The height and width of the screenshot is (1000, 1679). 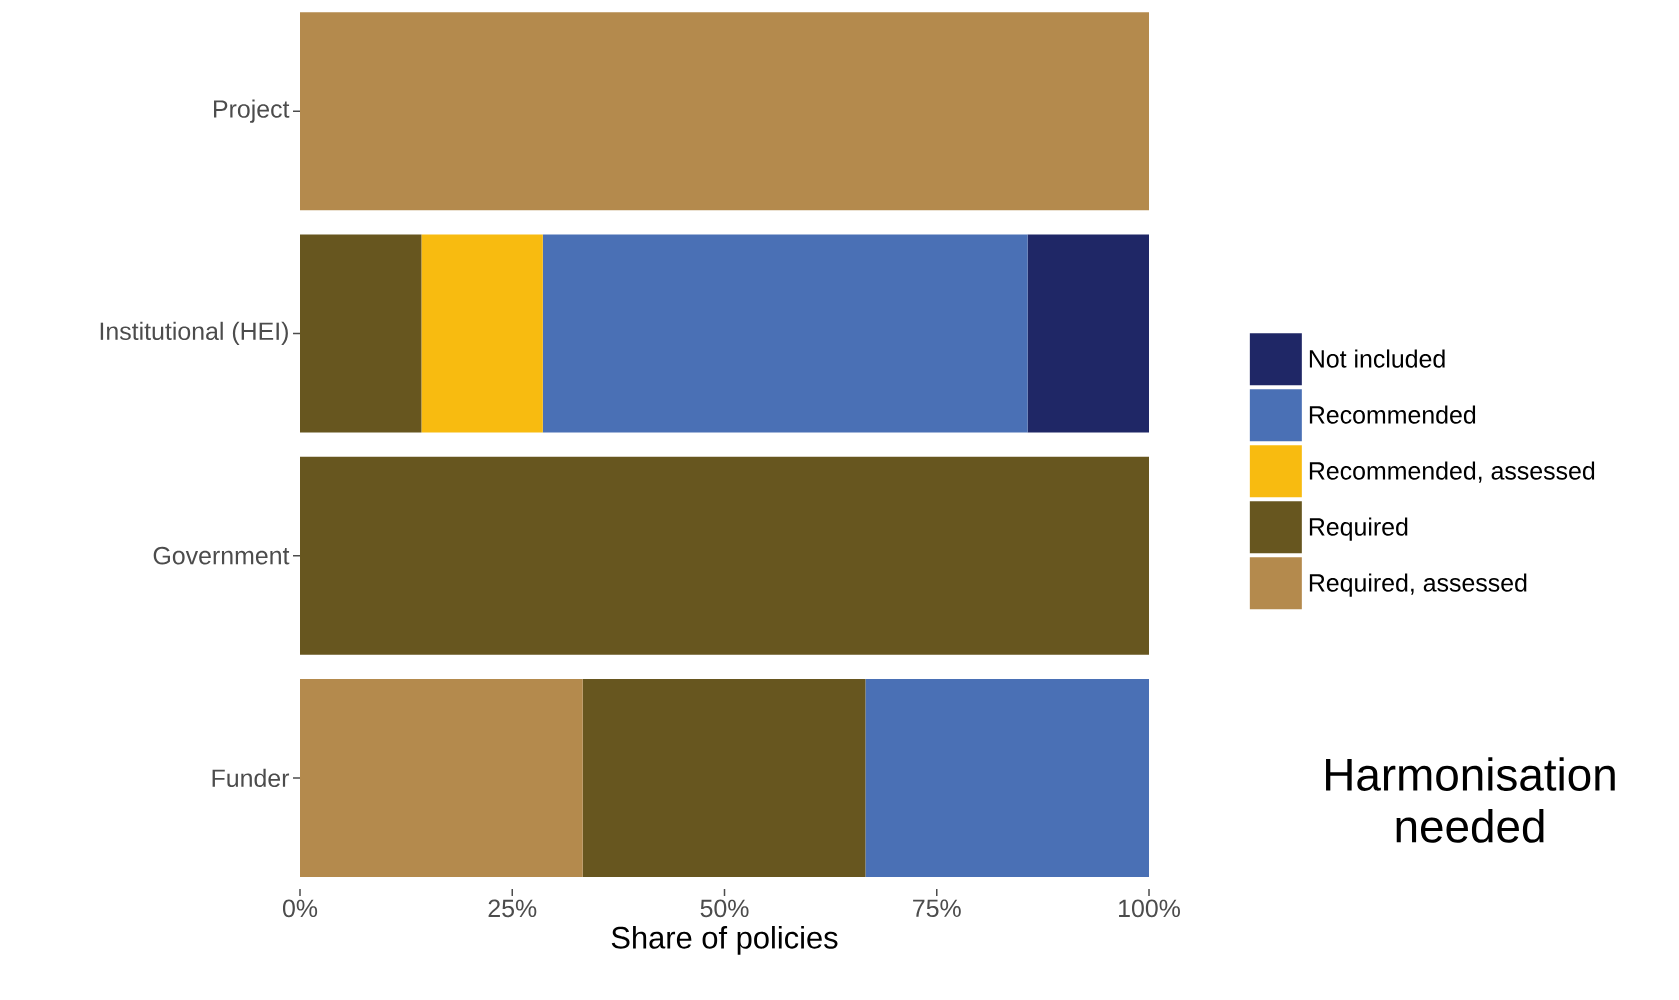 I want to click on y-tick-label: Funder, so click(x=251, y=778).